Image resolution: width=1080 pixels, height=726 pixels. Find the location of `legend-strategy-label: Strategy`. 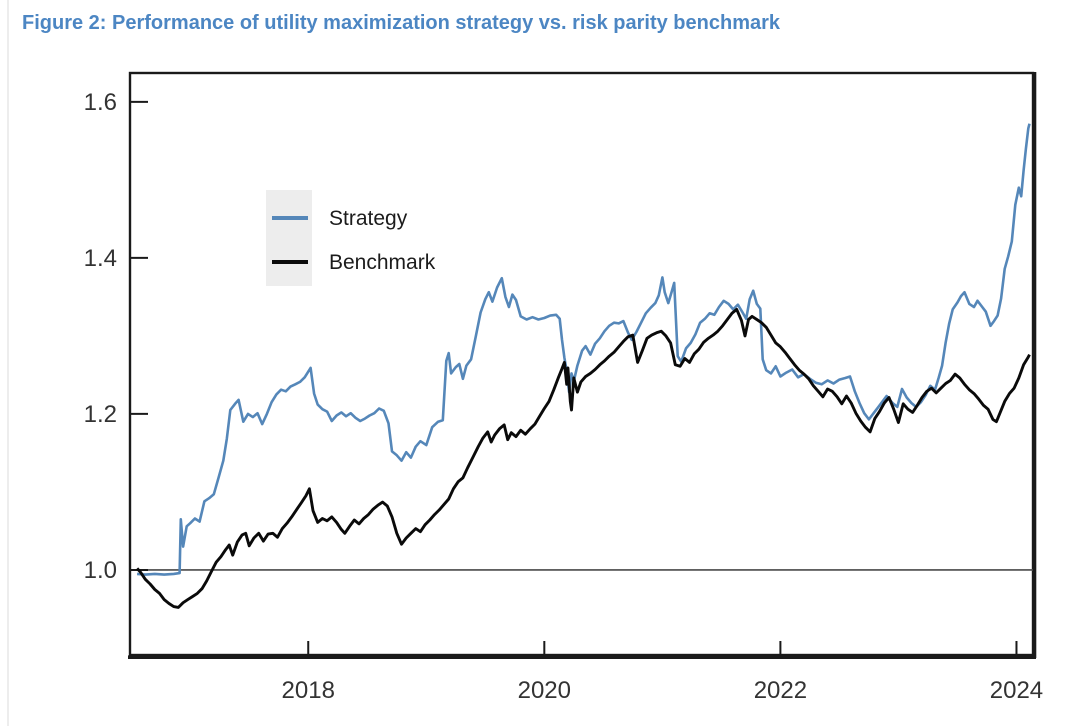

legend-strategy-label: Strategy is located at coordinates (368, 218).